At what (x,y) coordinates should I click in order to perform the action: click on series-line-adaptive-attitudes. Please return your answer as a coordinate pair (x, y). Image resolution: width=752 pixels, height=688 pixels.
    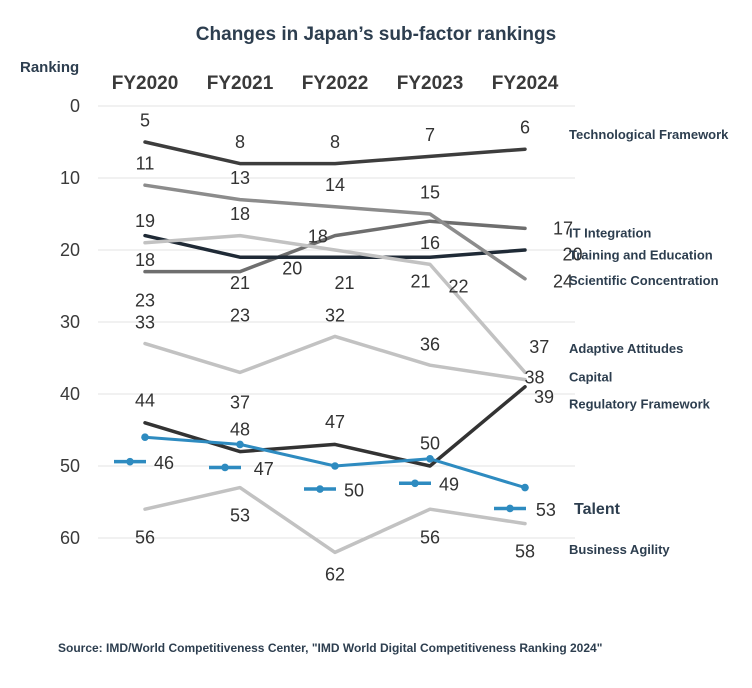
    Looking at the image, I should click on (335, 358).